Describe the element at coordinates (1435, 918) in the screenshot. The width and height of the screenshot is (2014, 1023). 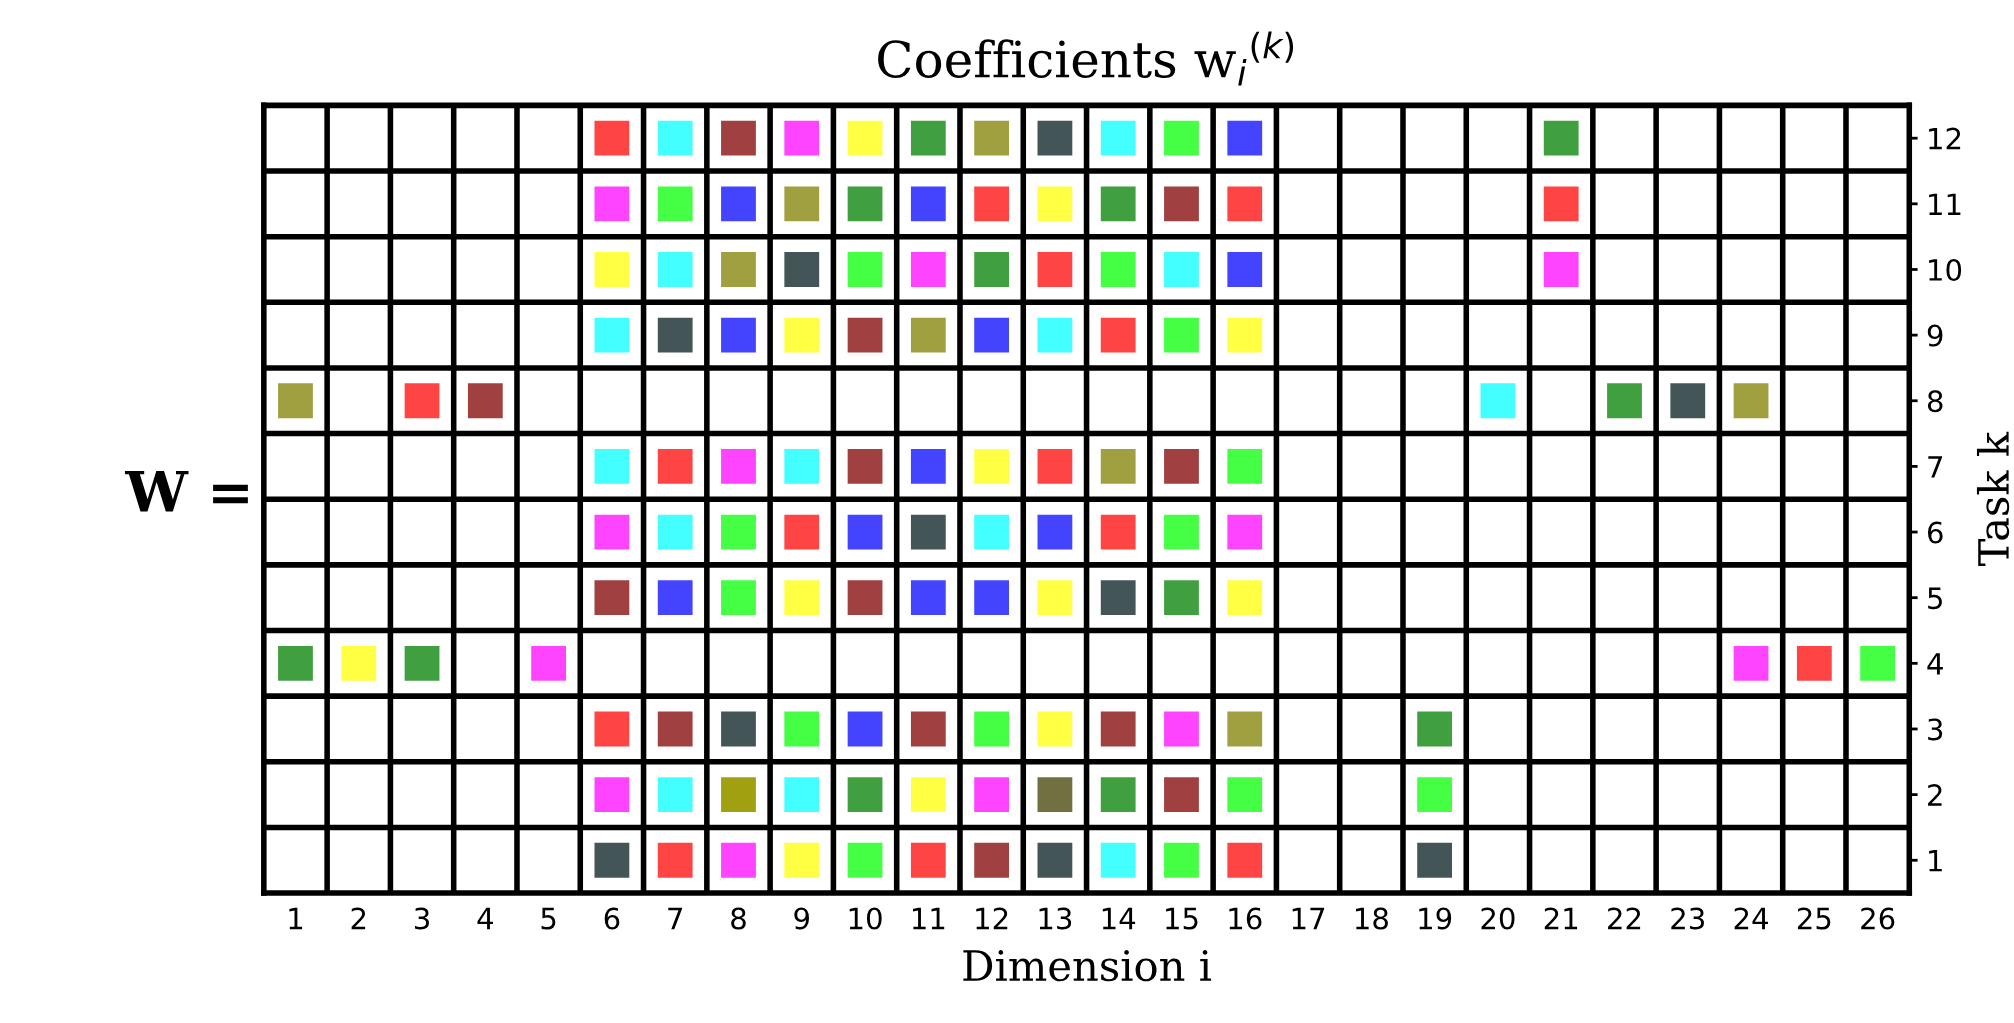
I see `x-tick-label: 19` at that location.